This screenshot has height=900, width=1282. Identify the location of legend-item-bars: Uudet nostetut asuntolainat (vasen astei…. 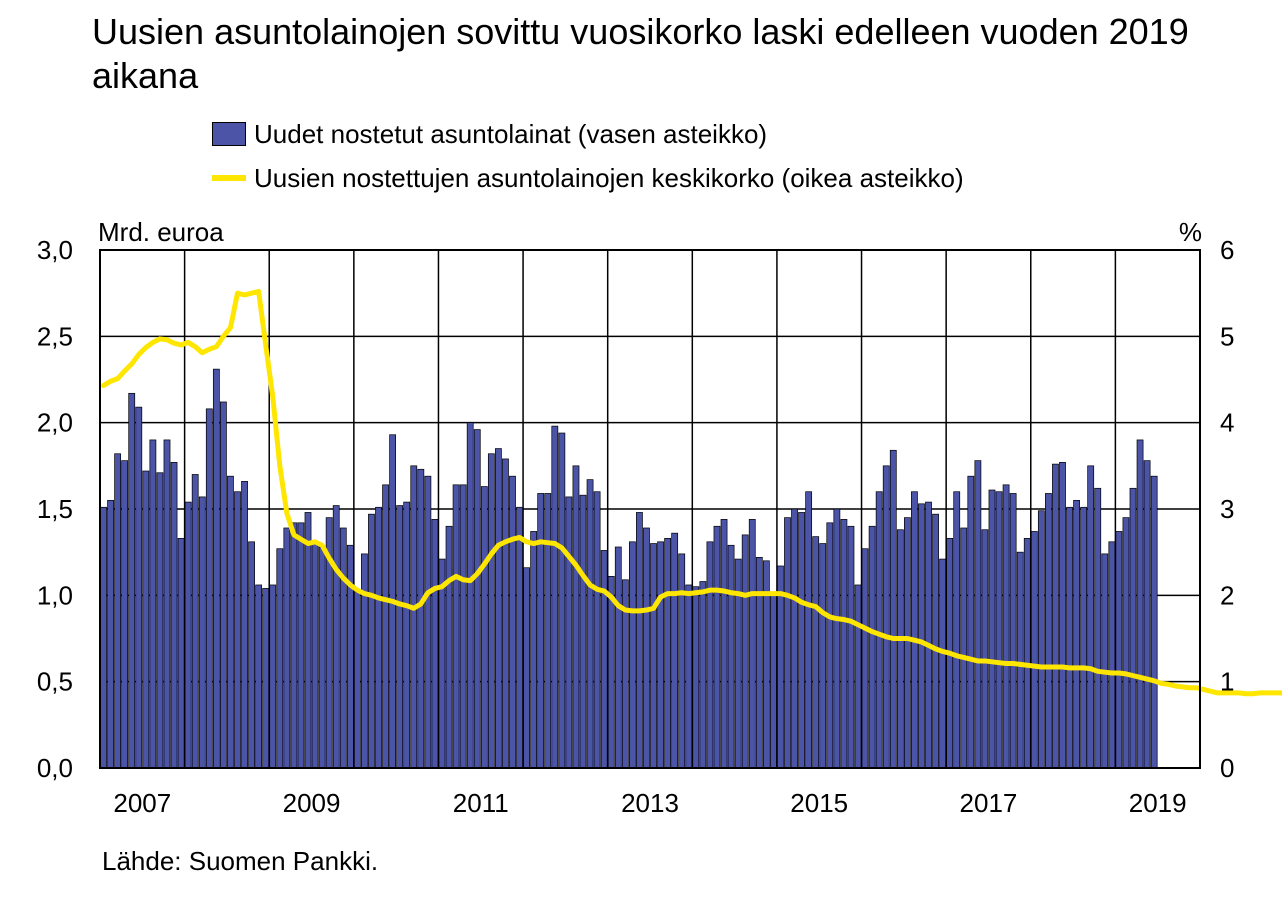
(588, 134).